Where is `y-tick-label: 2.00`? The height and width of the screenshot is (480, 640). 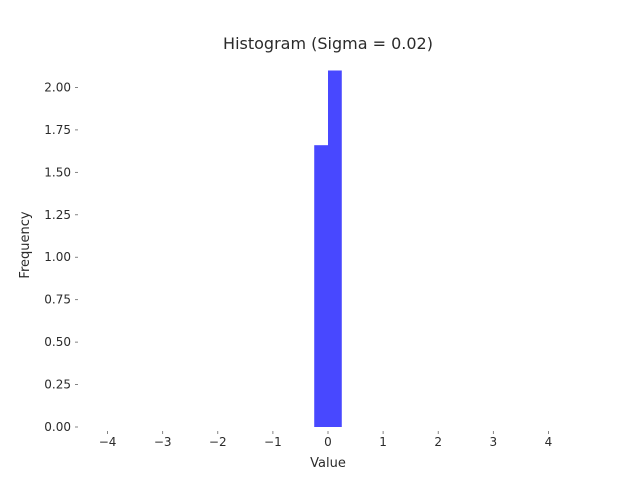 y-tick-label: 2.00 is located at coordinates (57, 87).